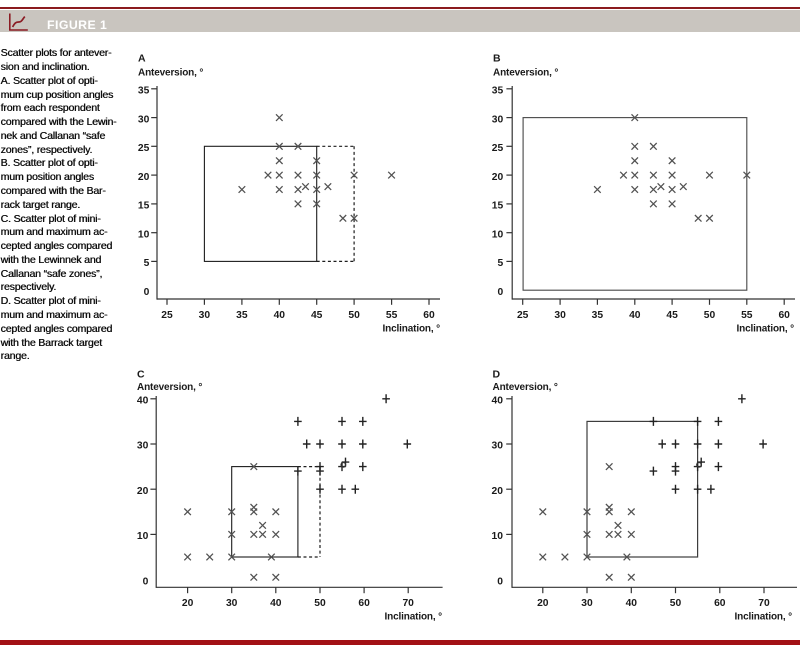  Describe the element at coordinates (497, 375) in the screenshot. I see `svg-text: D` at that location.